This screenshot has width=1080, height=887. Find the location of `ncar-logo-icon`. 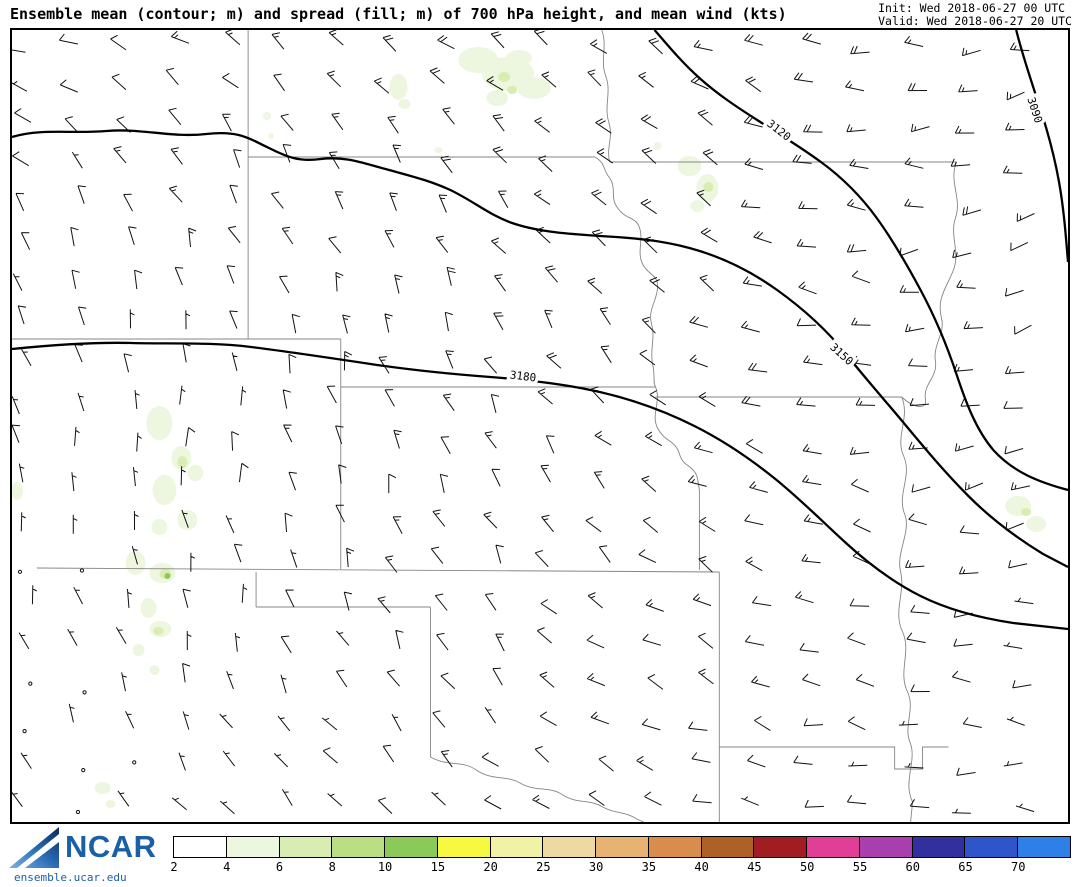

ncar-logo-icon is located at coordinates (34, 847).